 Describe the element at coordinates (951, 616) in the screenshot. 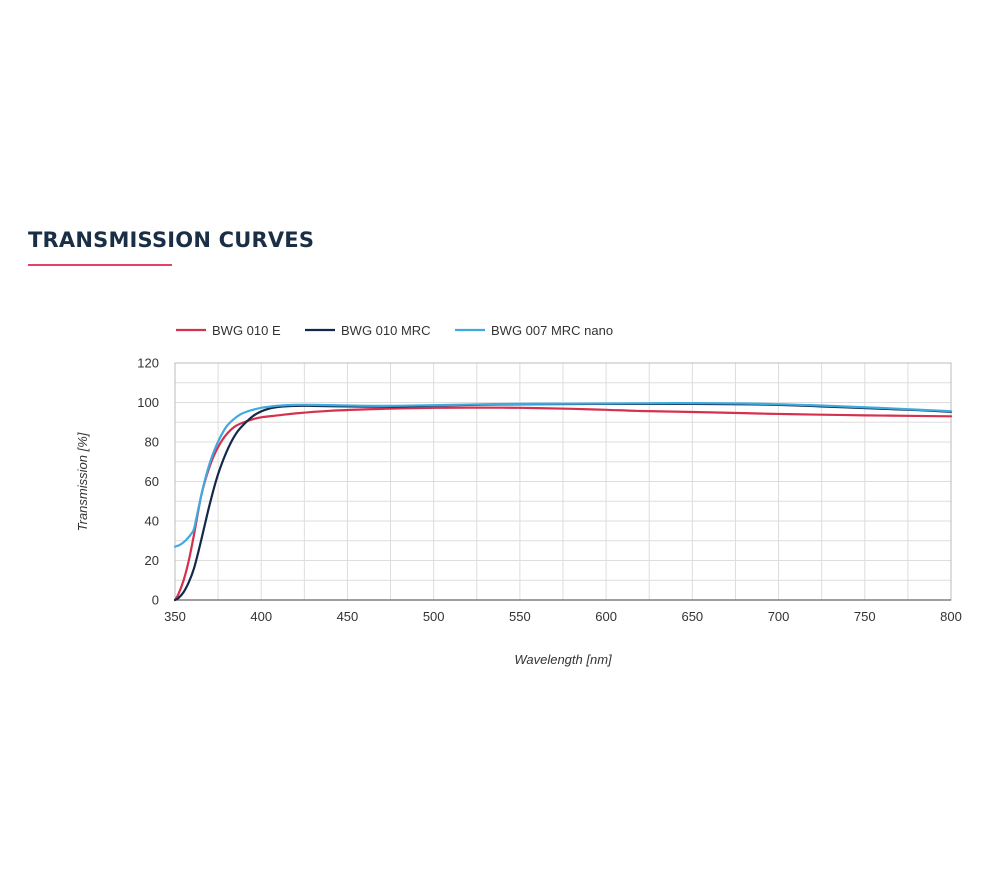

I see `x-tick-label: 800` at that location.